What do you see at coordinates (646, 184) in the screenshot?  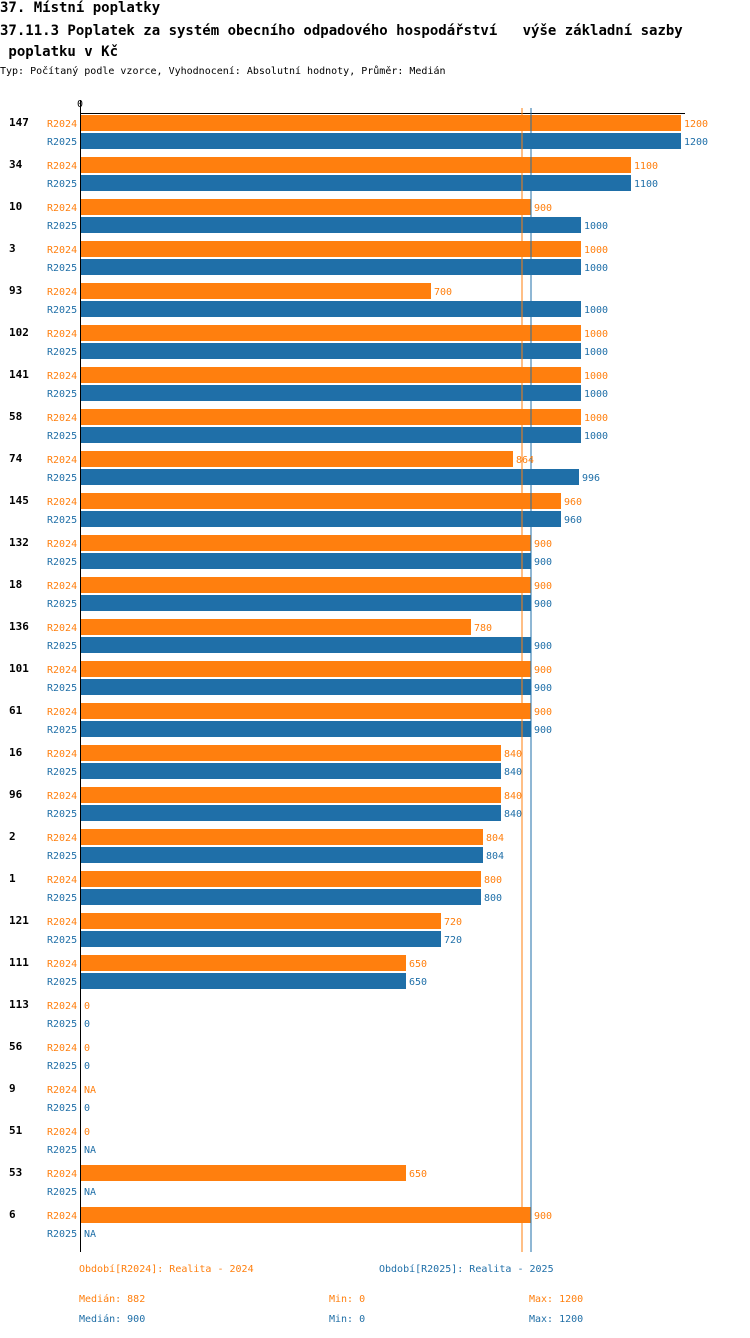 I see `value-label-34-R2025: 1100` at bounding box center [646, 184].